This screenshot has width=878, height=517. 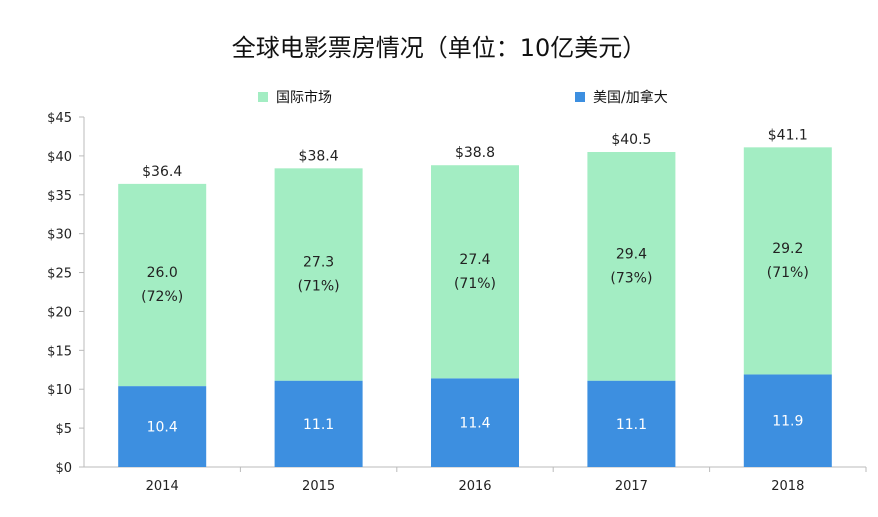 What do you see at coordinates (59, 157) in the screenshot?
I see `y-tick-label: $40` at bounding box center [59, 157].